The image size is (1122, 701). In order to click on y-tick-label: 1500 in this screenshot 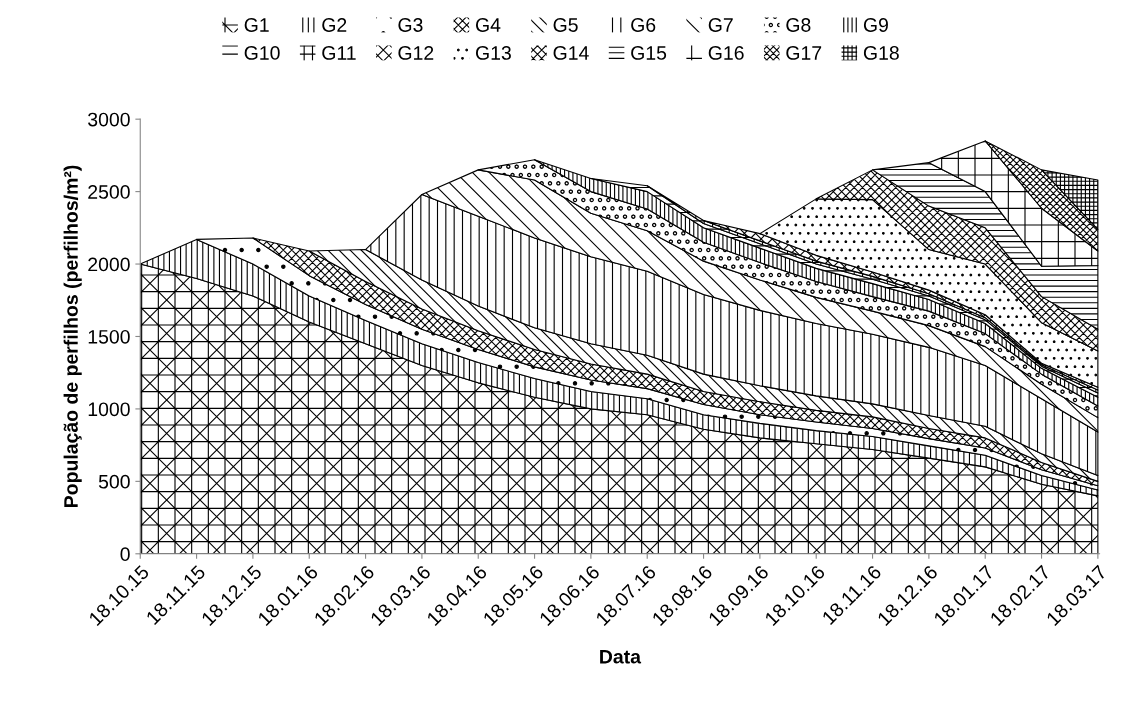, I will do `click(109, 336)`.